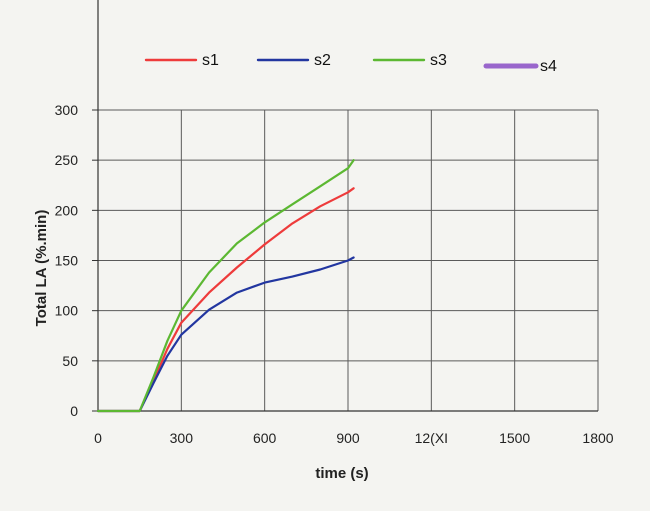 This screenshot has width=650, height=511. Describe the element at coordinates (225, 334) in the screenshot. I see `series-line-s2` at that location.